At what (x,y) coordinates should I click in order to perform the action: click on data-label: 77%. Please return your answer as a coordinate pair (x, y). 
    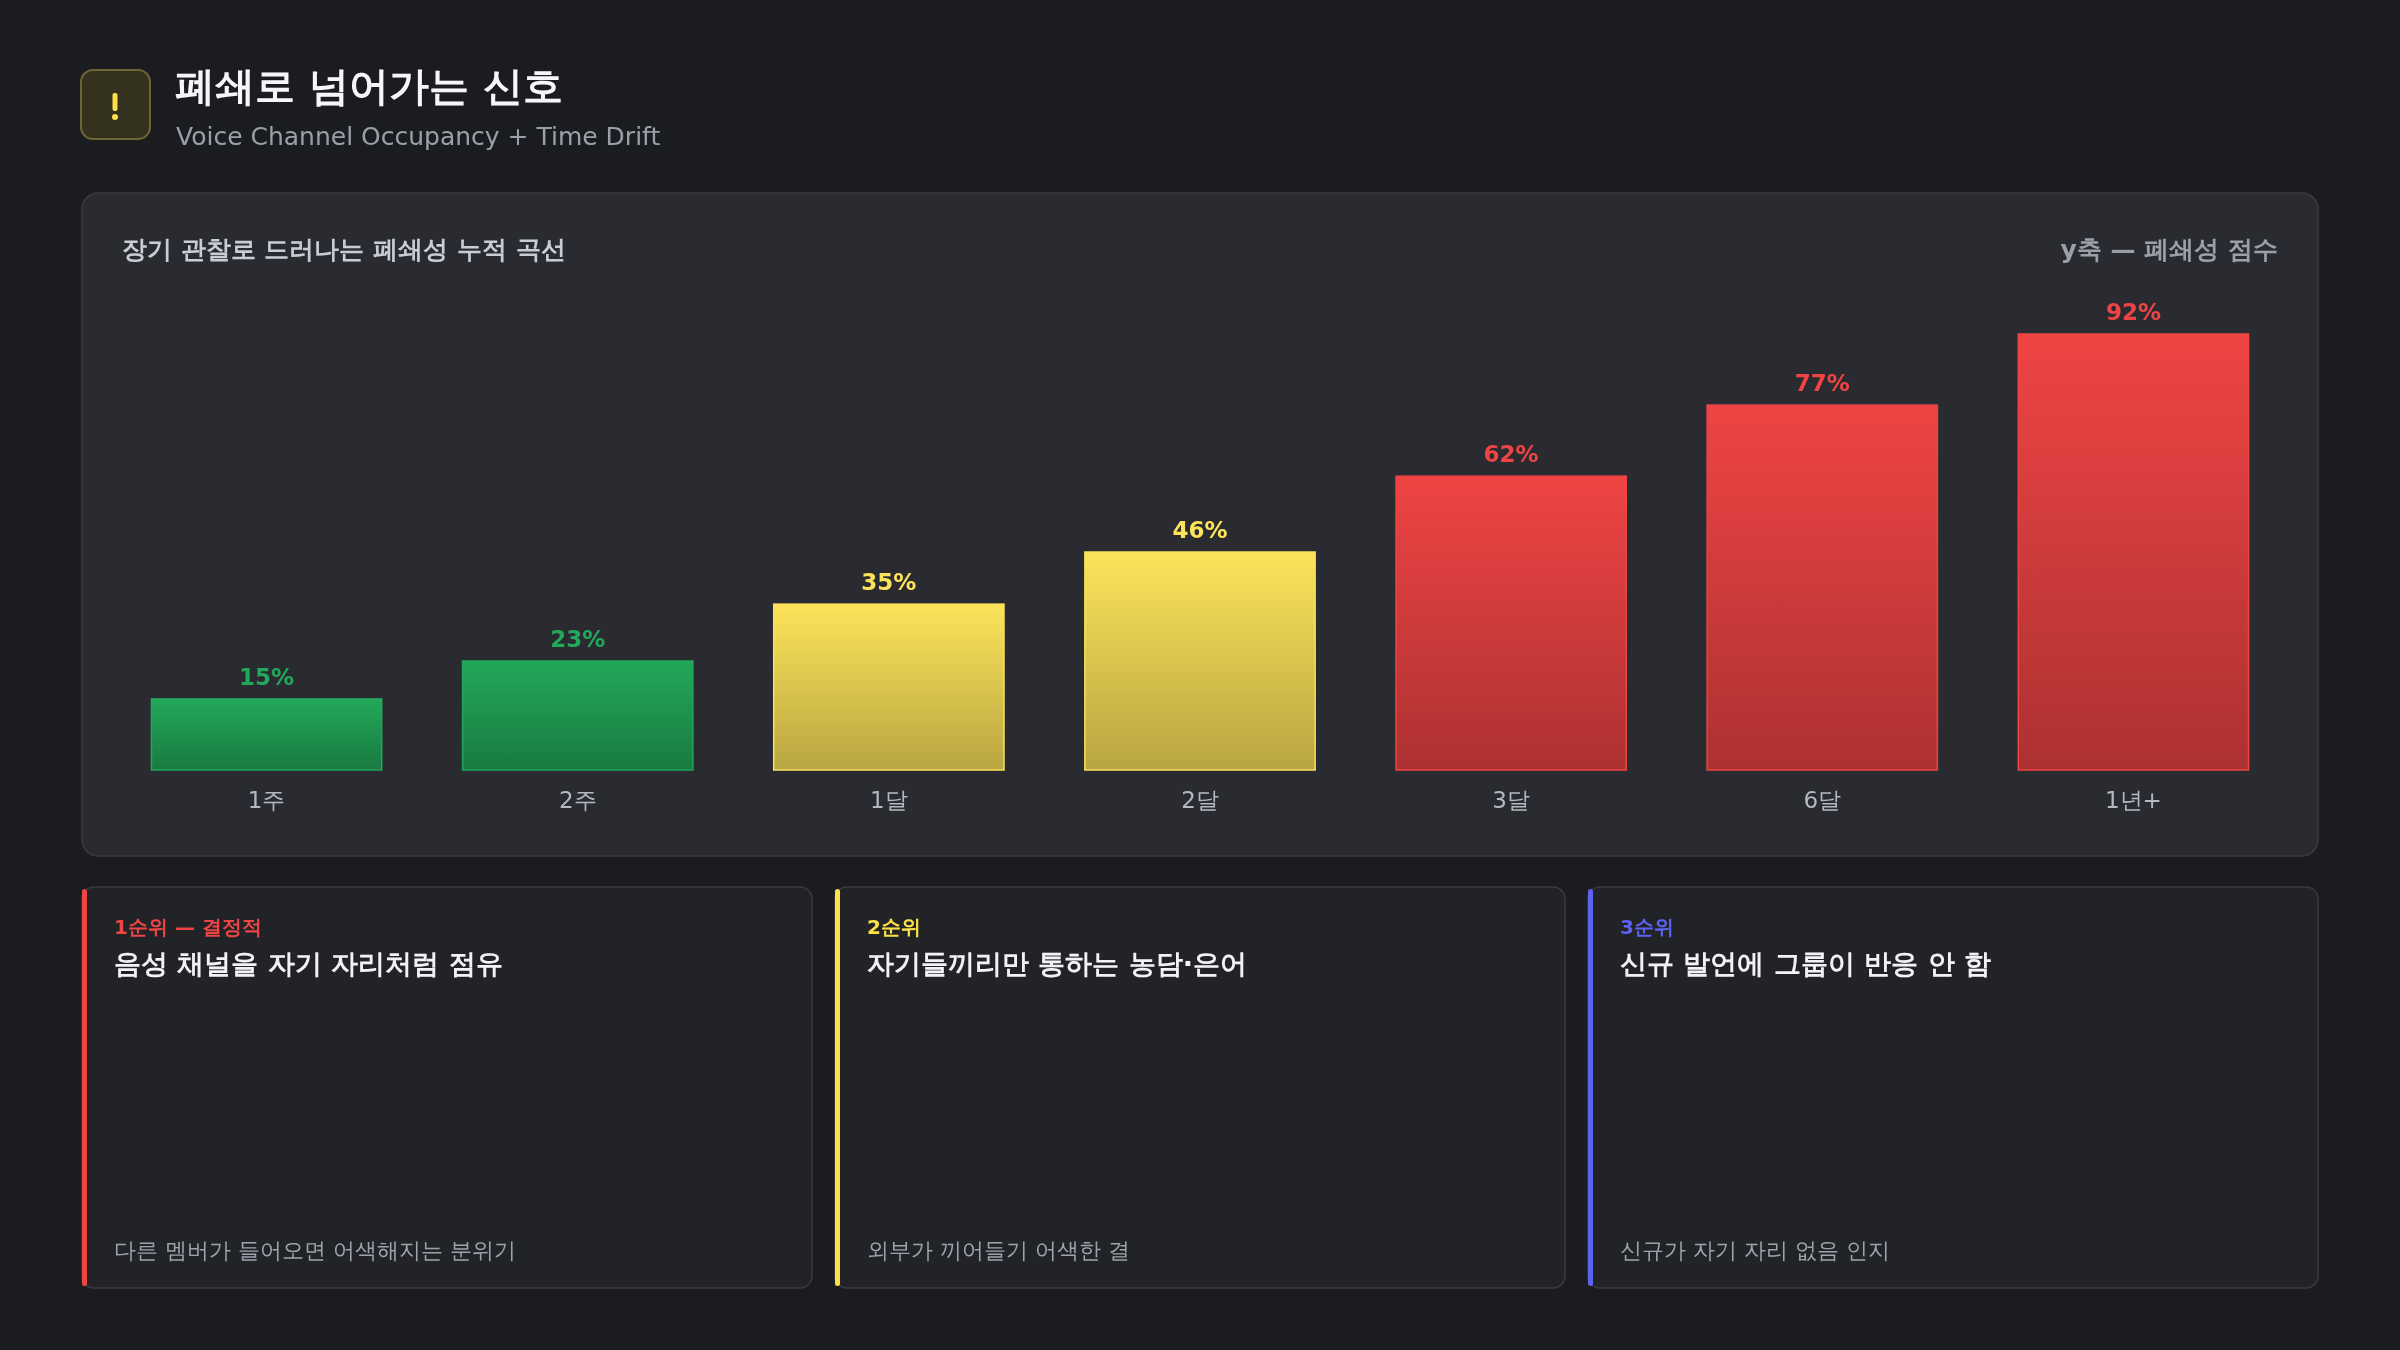
    Looking at the image, I should click on (1822, 383).